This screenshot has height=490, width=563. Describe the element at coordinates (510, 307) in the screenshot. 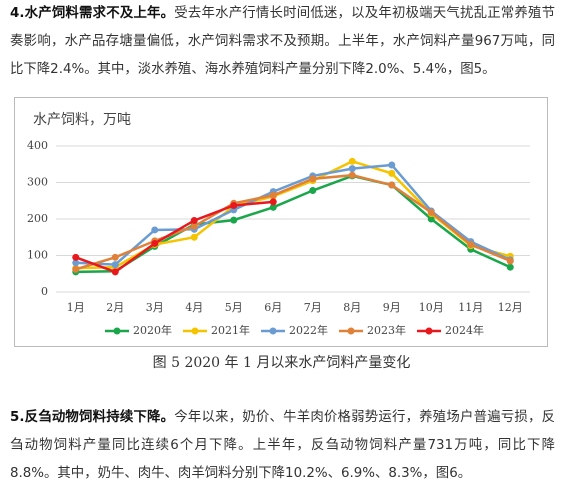

I see `x-tick-label: 12月` at that location.